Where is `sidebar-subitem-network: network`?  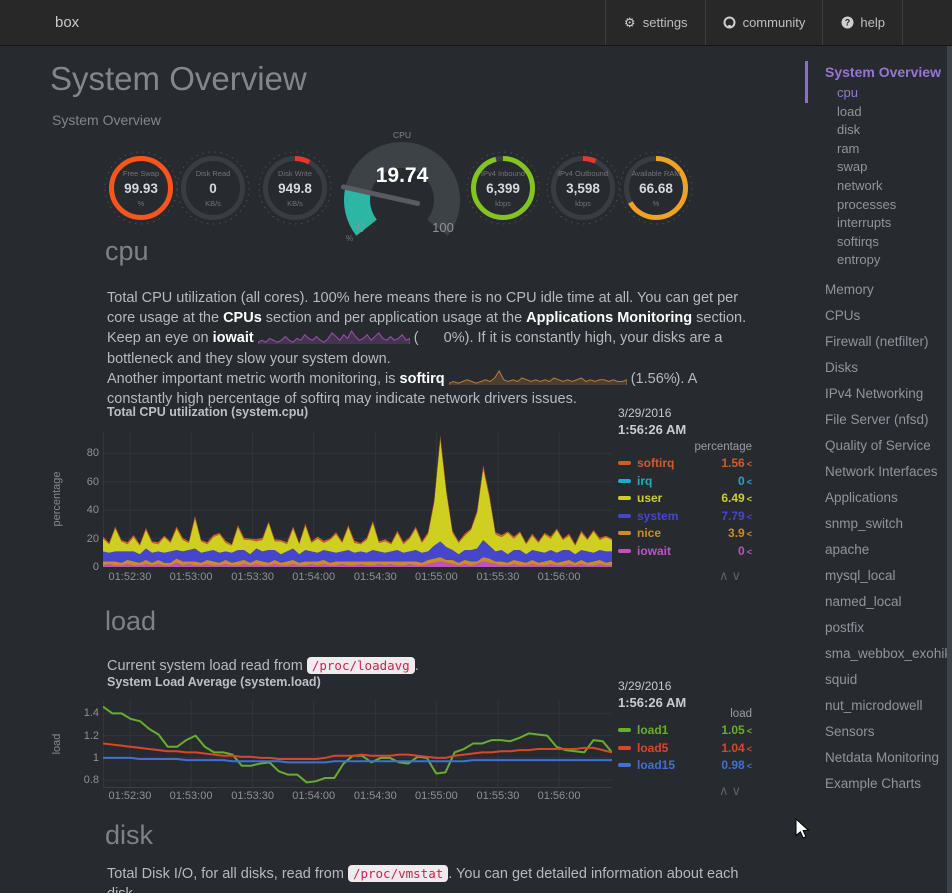 sidebar-subitem-network: network is located at coordinates (860, 185).